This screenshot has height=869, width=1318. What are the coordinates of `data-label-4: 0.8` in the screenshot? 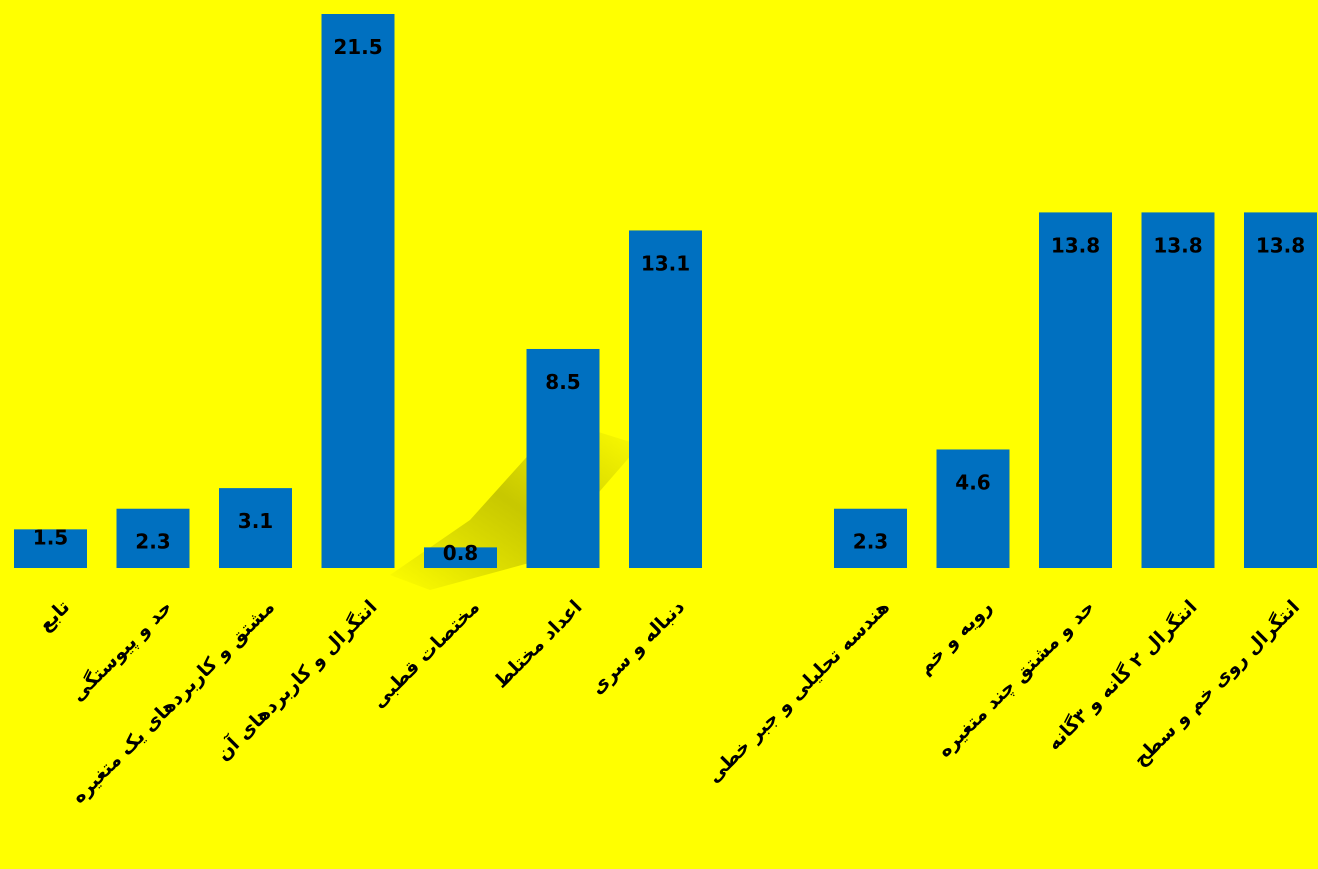 It's located at (460, 553).